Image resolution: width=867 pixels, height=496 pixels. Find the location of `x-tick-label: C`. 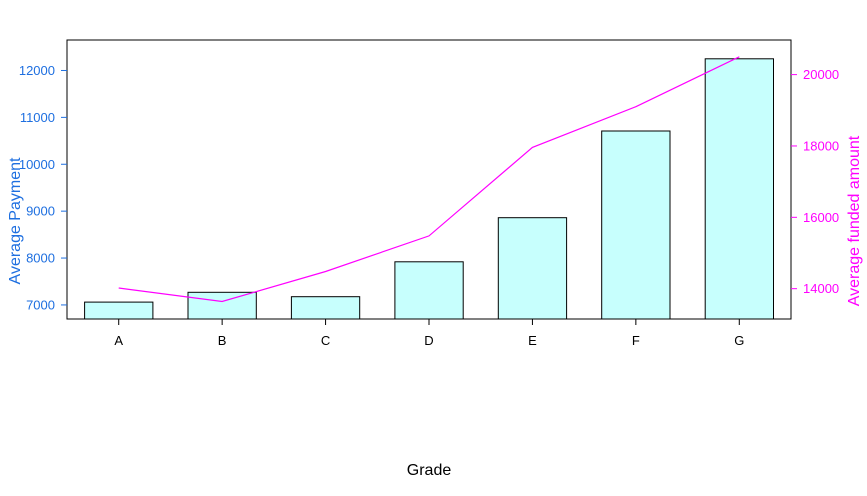

x-tick-label: C is located at coordinates (325, 340).